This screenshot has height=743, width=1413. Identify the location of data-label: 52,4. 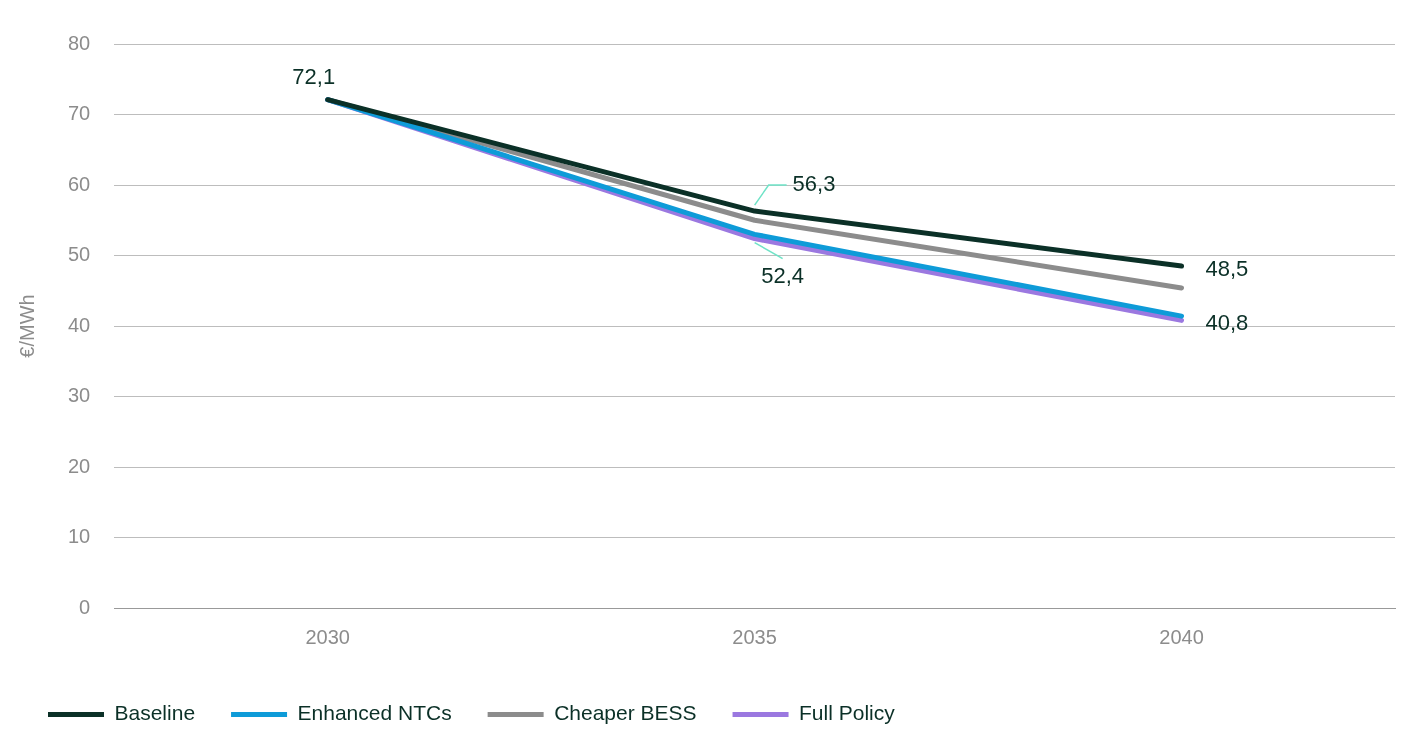
(783, 275).